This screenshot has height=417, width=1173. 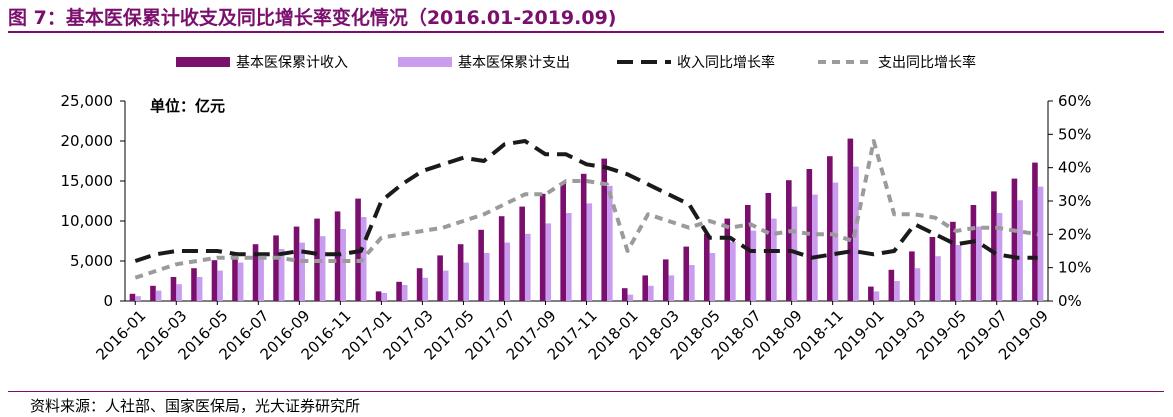 What do you see at coordinates (108, 301) in the screenshot?
I see `left-axis-tick-label: 0` at bounding box center [108, 301].